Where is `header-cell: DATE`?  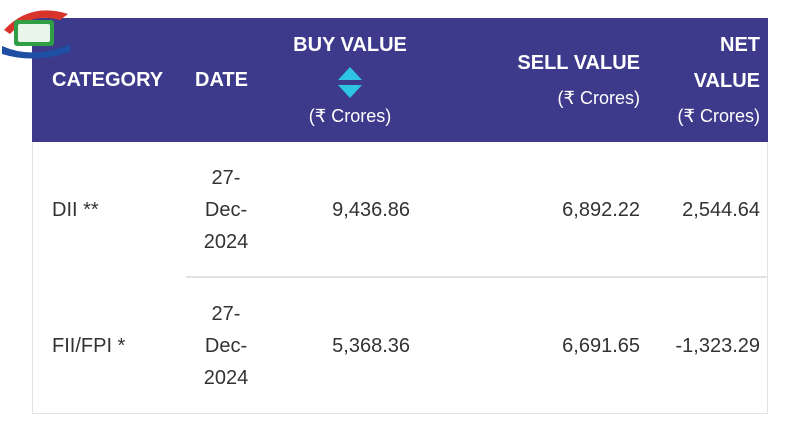 header-cell: DATE is located at coordinates (230, 80).